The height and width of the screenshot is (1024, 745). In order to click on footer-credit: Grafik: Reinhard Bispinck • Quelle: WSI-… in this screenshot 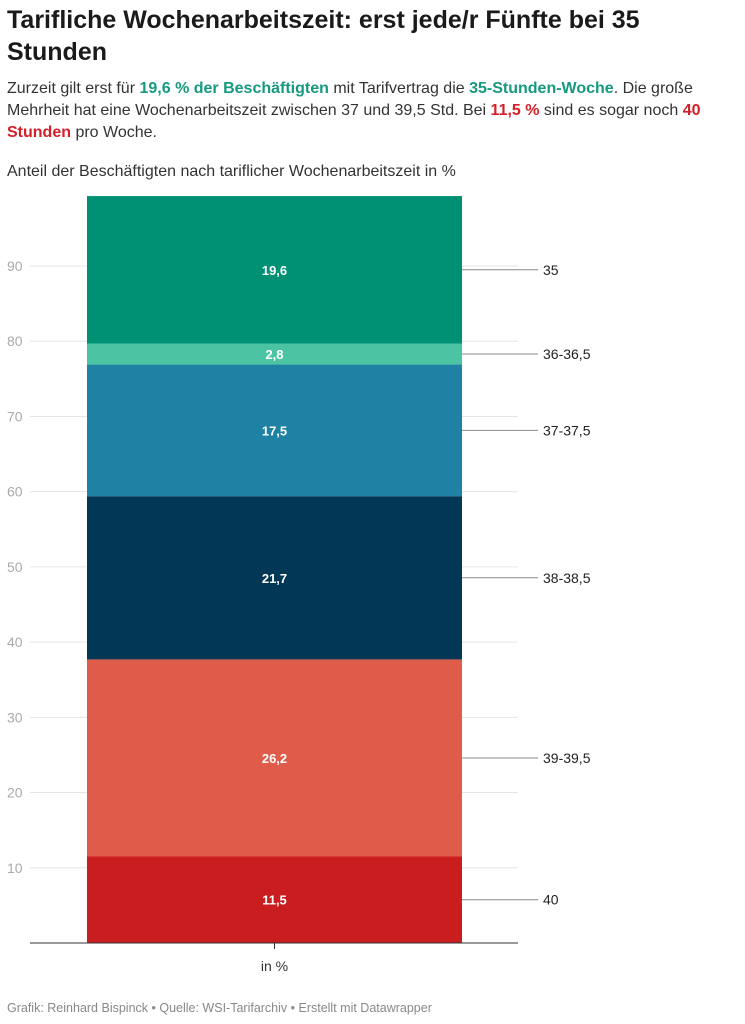, I will do `click(219, 1008)`.